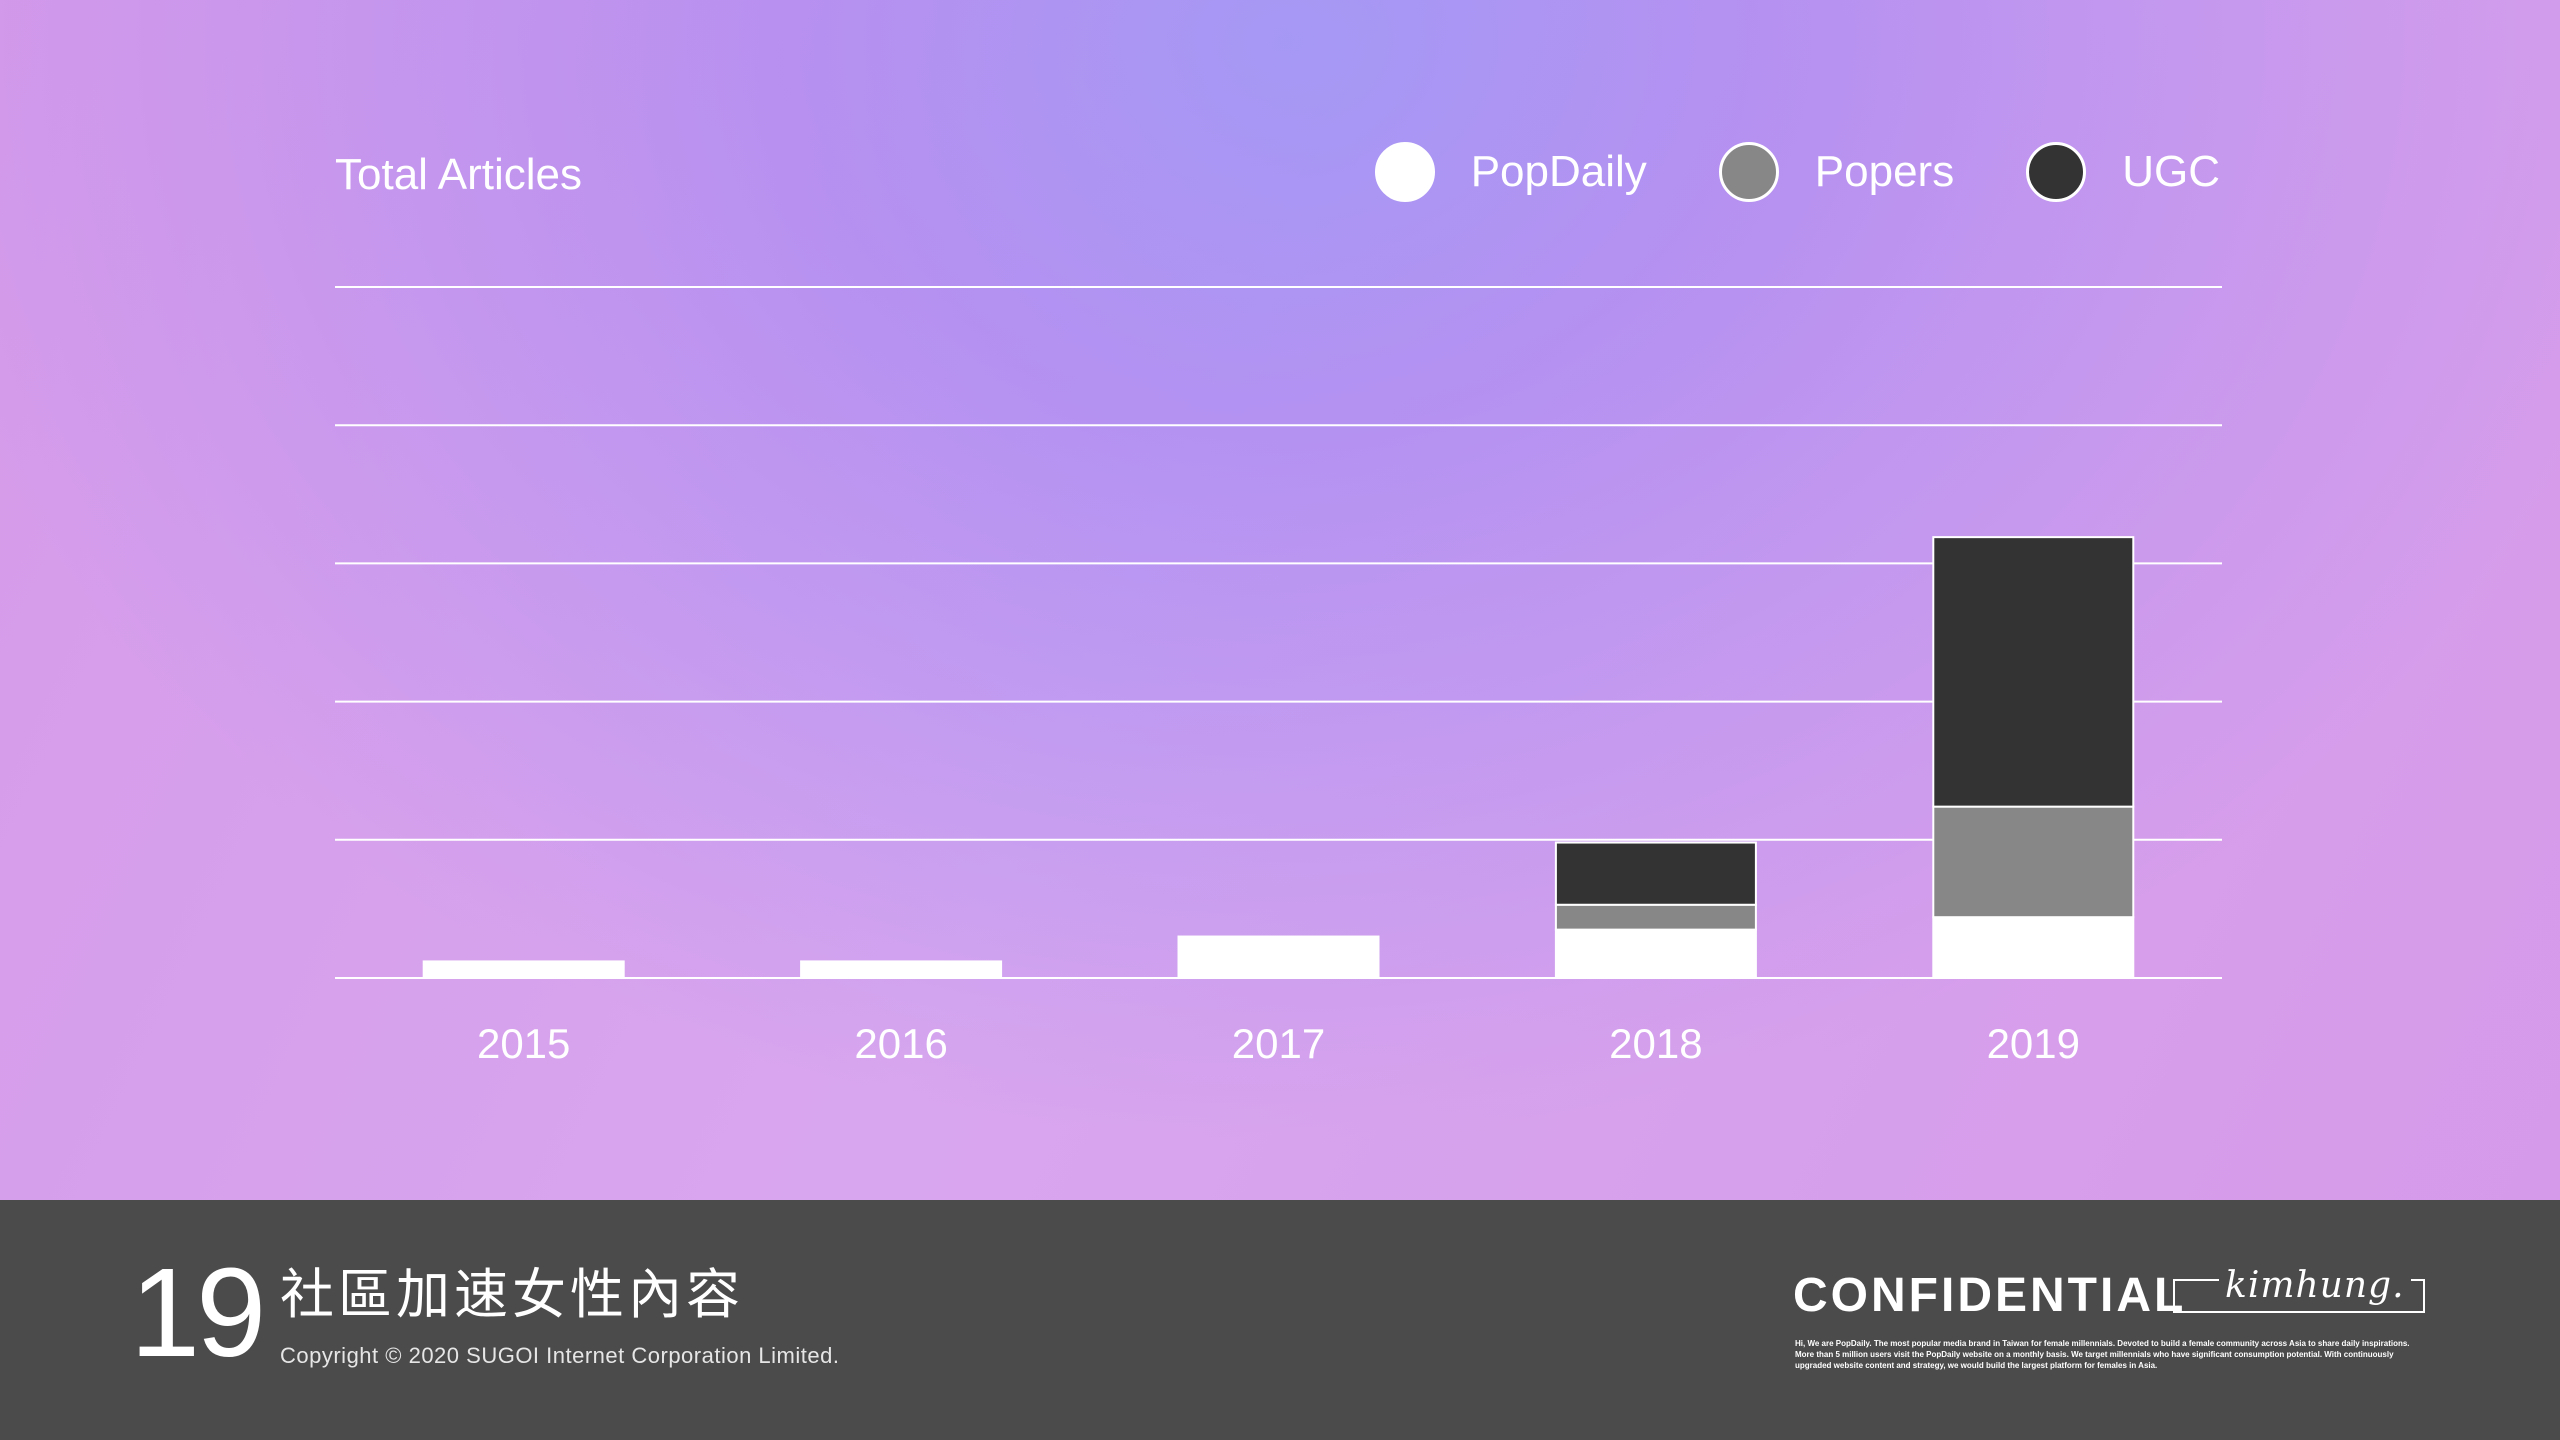 Image resolution: width=2560 pixels, height=1440 pixels. I want to click on bar-segment-popdaily-2016, so click(901, 970).